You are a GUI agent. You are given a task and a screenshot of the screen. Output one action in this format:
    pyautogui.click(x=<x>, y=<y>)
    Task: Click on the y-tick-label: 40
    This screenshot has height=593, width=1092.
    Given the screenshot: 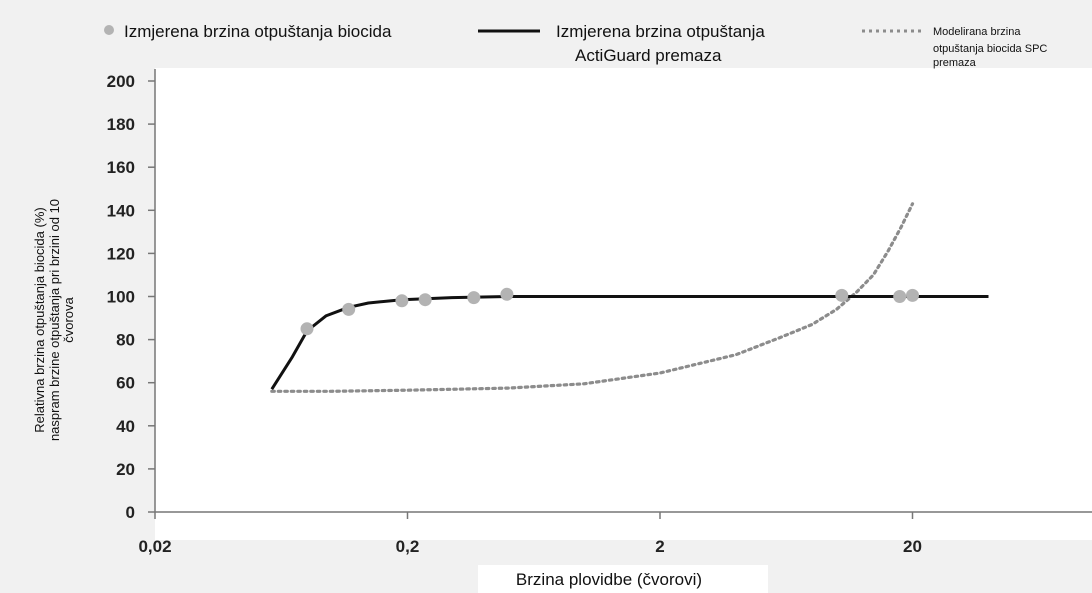 What is the action you would take?
    pyautogui.click(x=125, y=426)
    